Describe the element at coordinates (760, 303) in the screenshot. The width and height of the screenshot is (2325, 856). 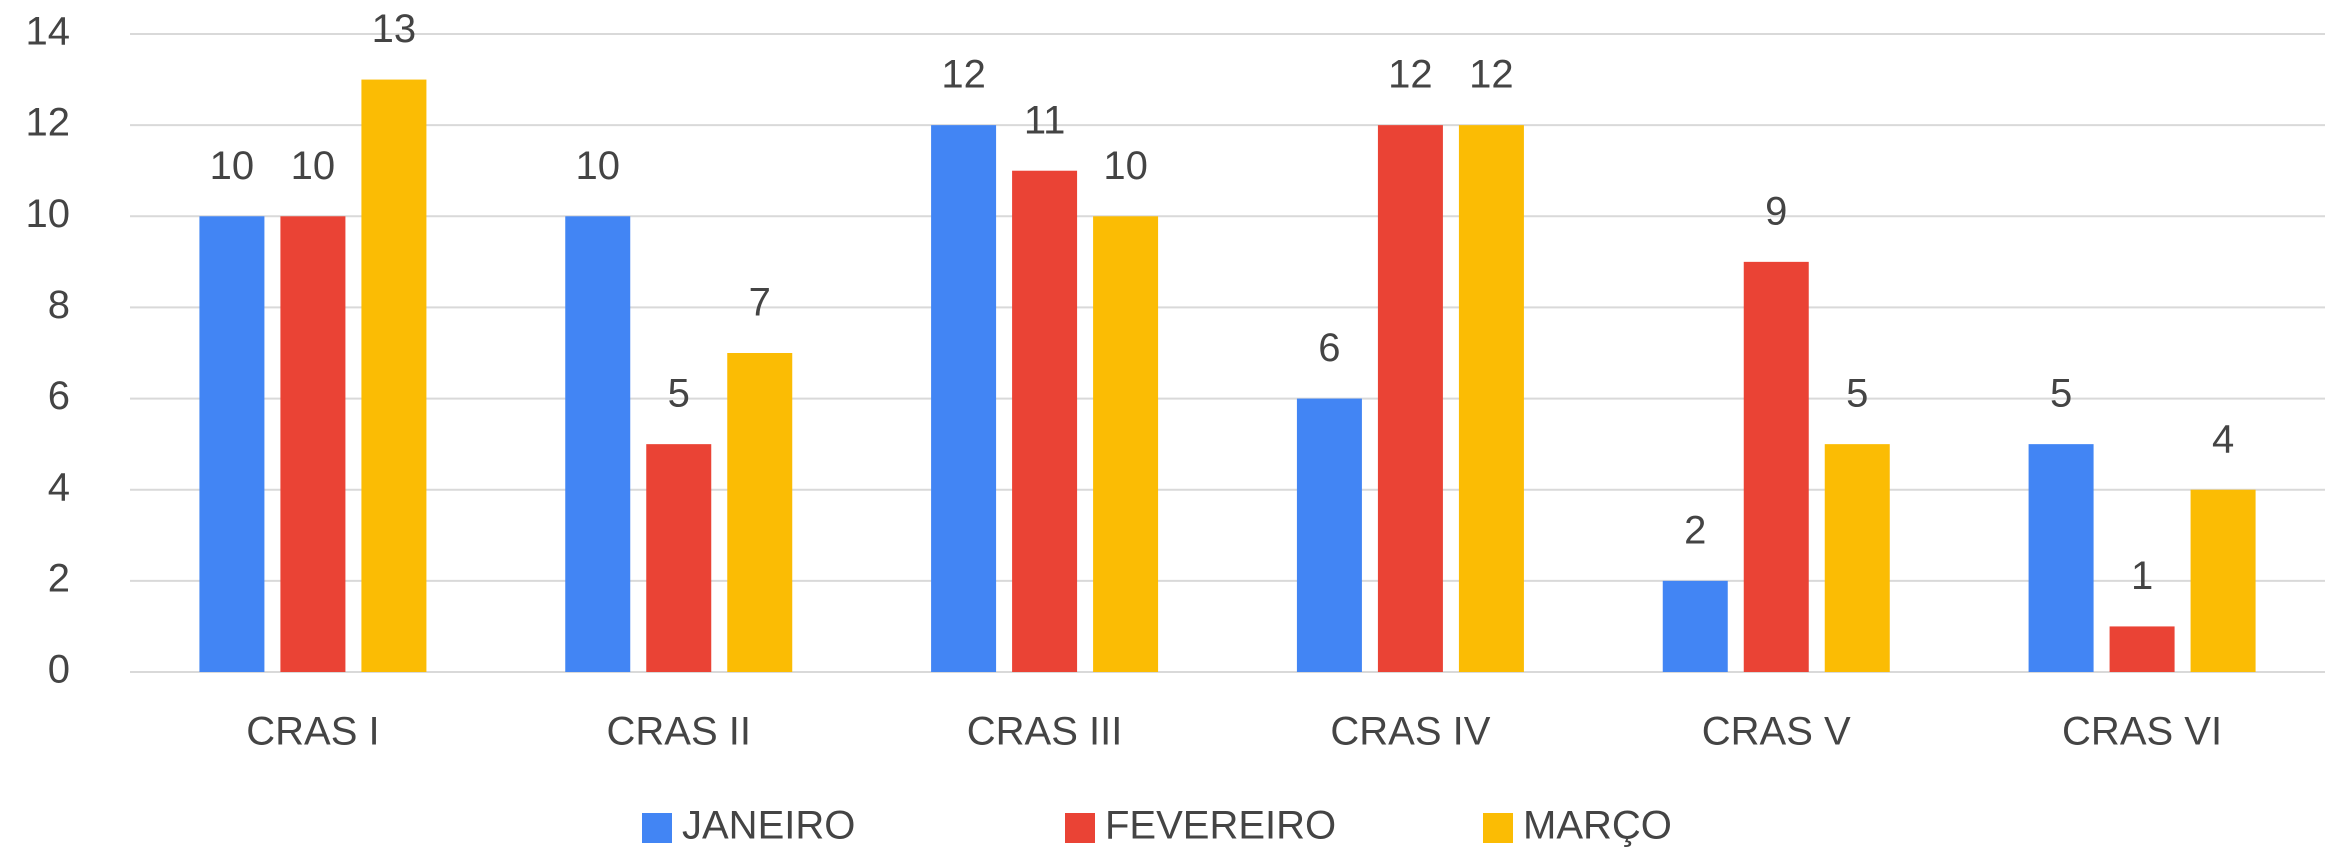
I see `value-label: 7` at that location.